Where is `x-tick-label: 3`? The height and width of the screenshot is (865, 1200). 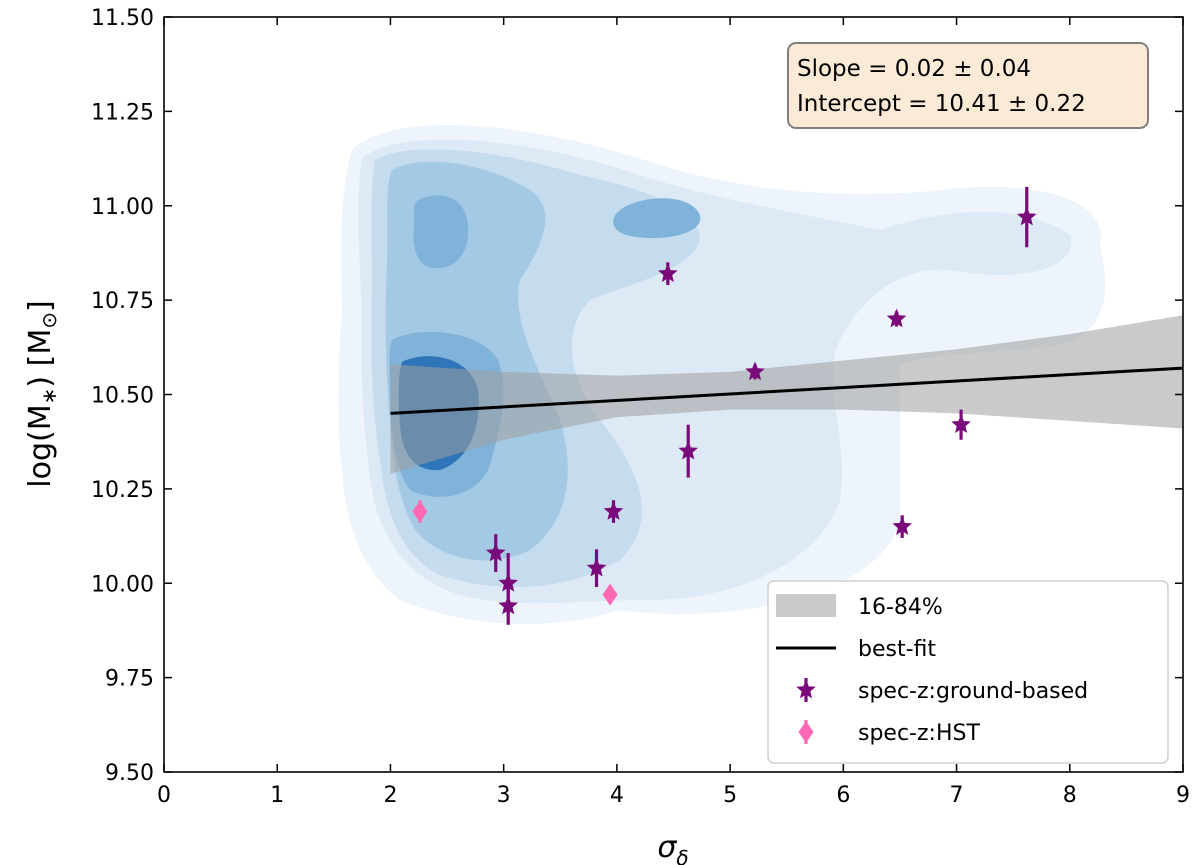 x-tick-label: 3 is located at coordinates (504, 795).